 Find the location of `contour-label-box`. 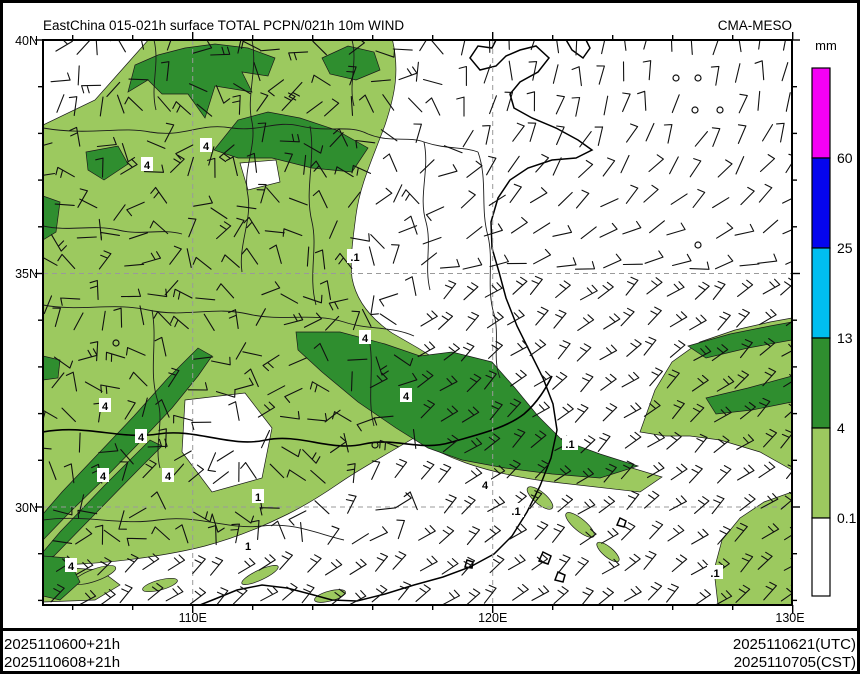

contour-label-box is located at coordinates (516, 510).